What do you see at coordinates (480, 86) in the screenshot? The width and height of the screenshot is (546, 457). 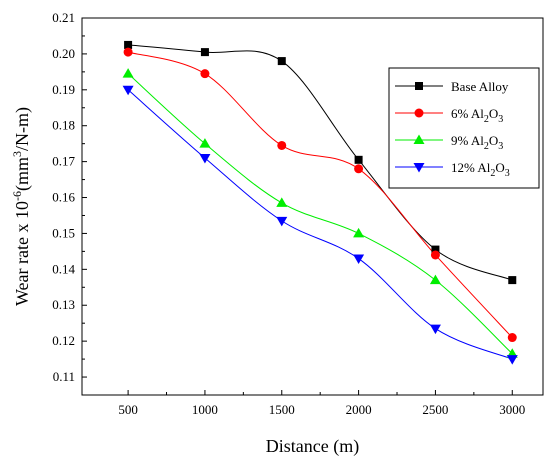 I see `legend-label: Base Alloy` at bounding box center [480, 86].